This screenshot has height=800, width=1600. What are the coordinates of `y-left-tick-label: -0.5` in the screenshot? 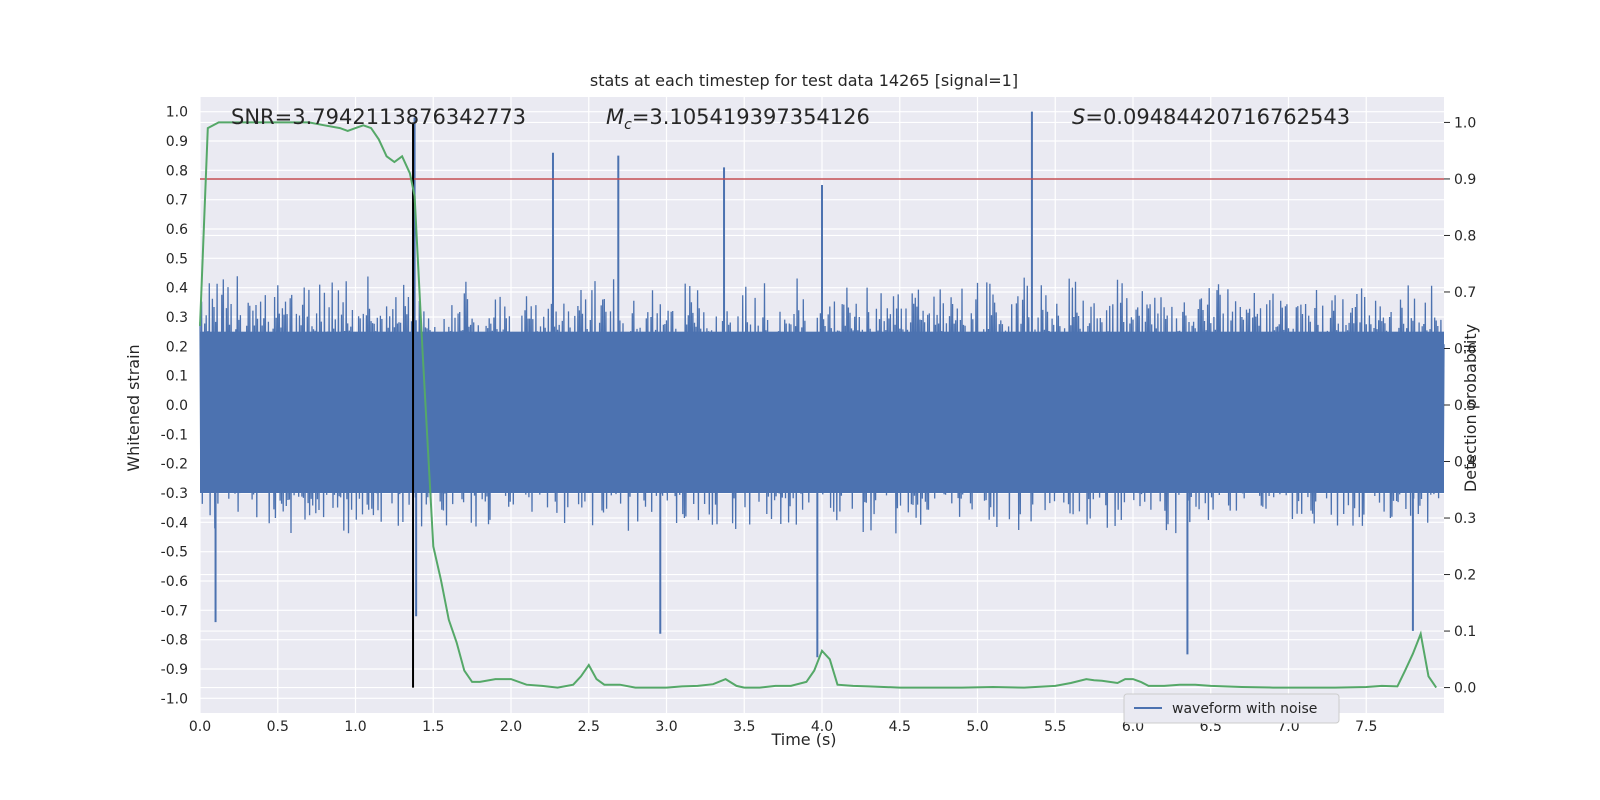 It's located at (174, 553).